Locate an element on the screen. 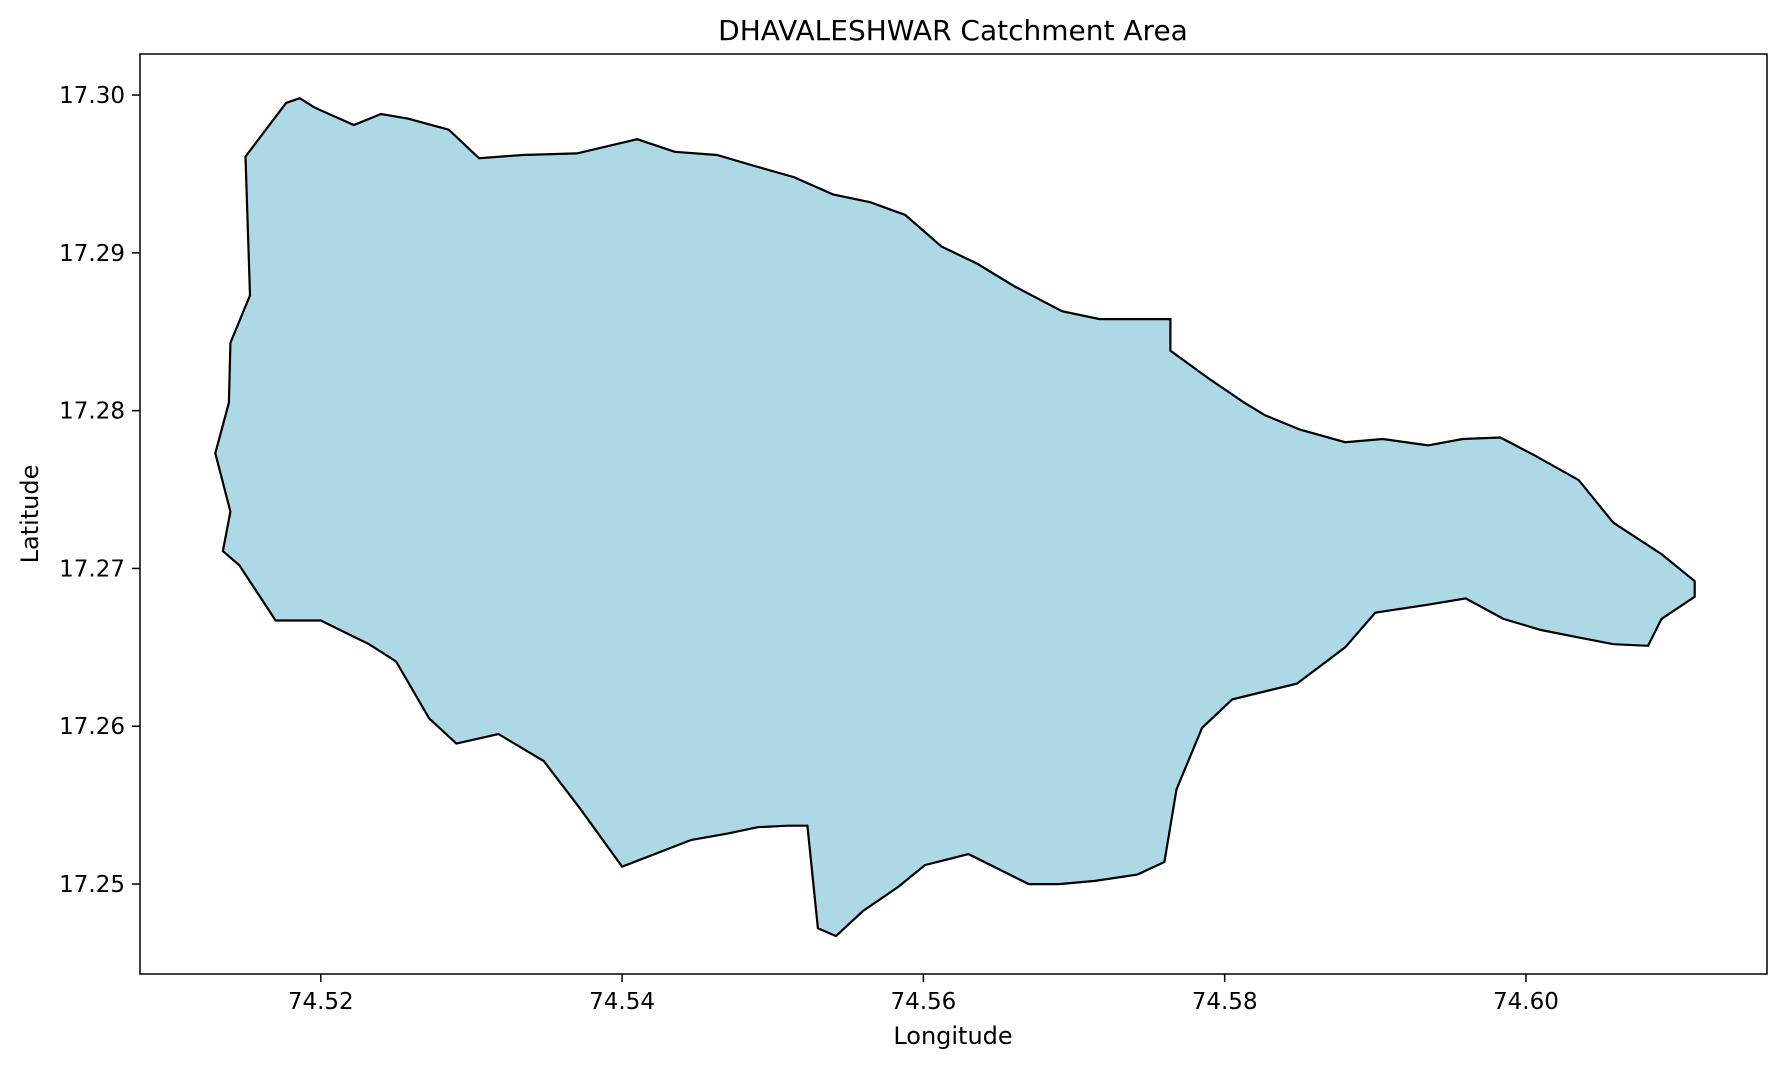 The width and height of the screenshot is (1781, 1065). y-tick-label: 17.29 is located at coordinates (92, 254).